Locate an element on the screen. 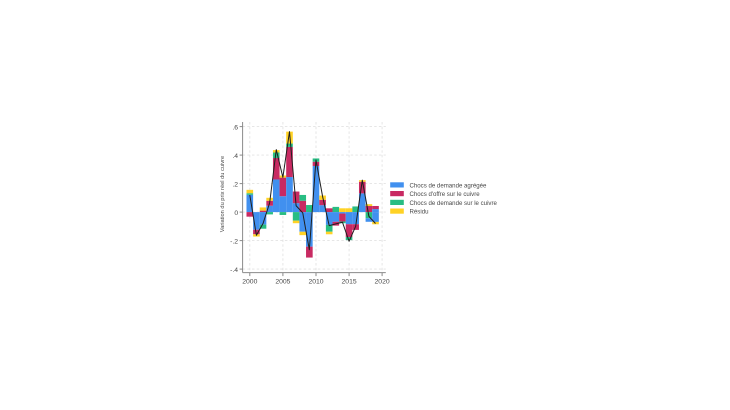  svg-text: 2015 is located at coordinates (349, 281).